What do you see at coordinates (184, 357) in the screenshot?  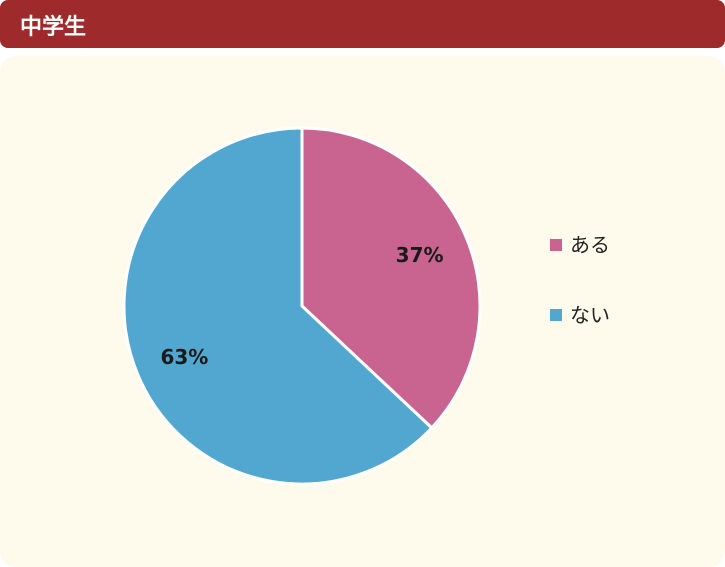 I see `pie-data-label-2: 63%` at bounding box center [184, 357].